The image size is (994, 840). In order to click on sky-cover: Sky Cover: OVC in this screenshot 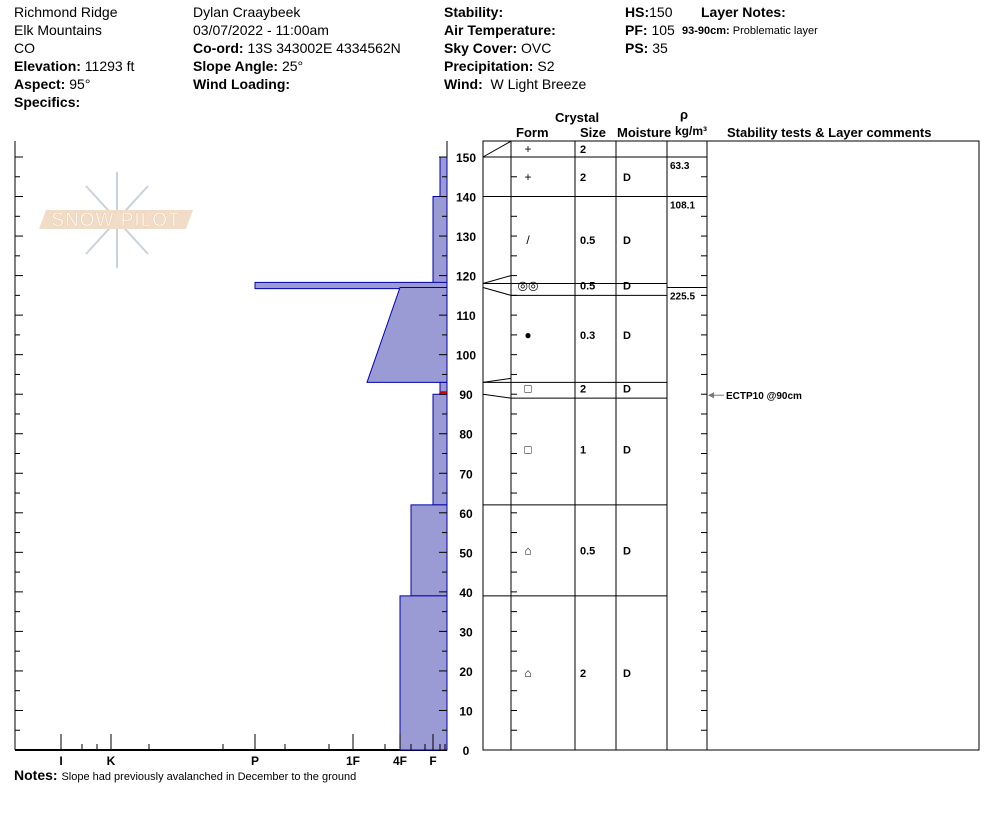, I will do `click(498, 48)`.